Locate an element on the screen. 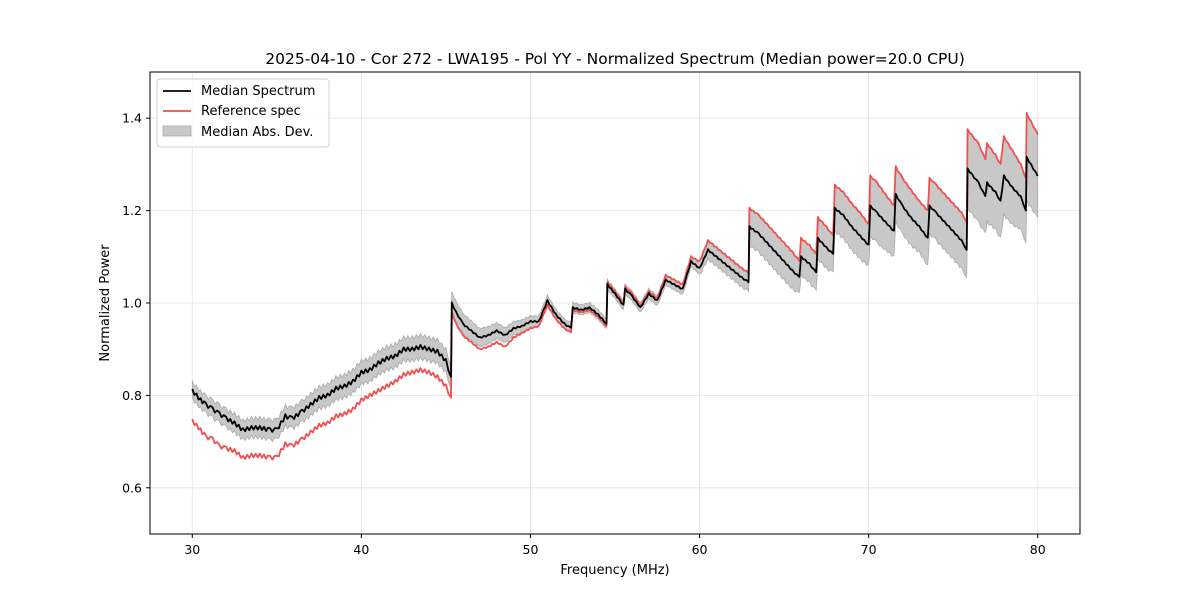  y-tick-label: 0.8 is located at coordinates (132, 395).